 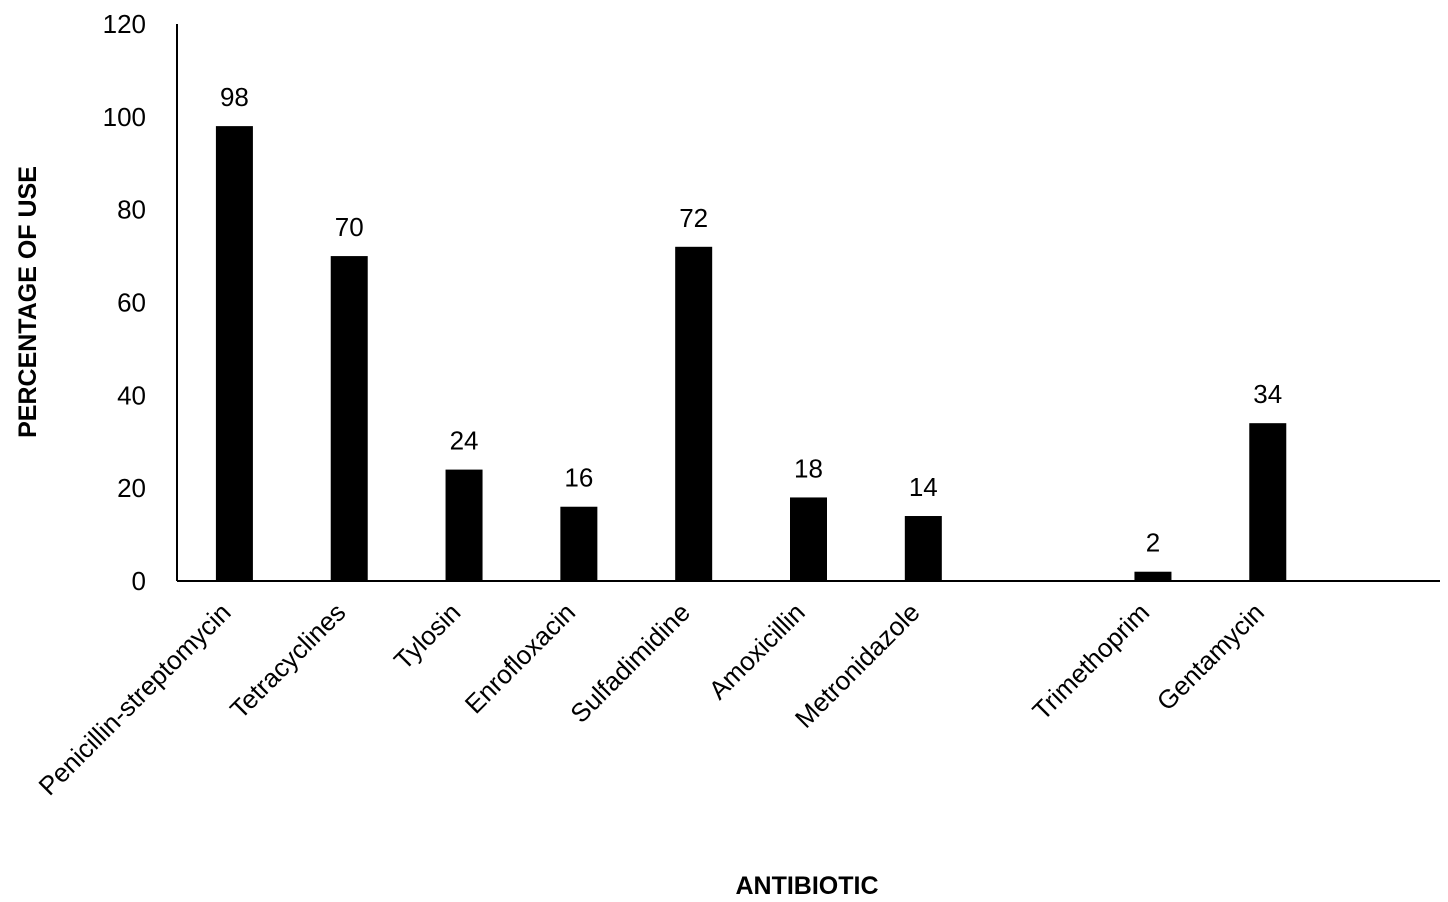 I want to click on x-tick-label: Gentamycin, so click(x=1210, y=656).